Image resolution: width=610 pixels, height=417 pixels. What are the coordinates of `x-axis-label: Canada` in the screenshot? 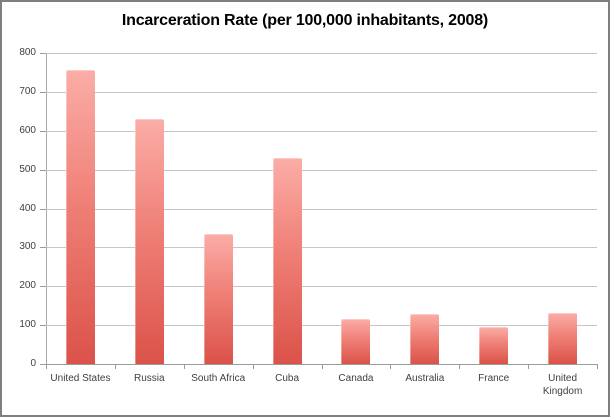 It's located at (356, 378).